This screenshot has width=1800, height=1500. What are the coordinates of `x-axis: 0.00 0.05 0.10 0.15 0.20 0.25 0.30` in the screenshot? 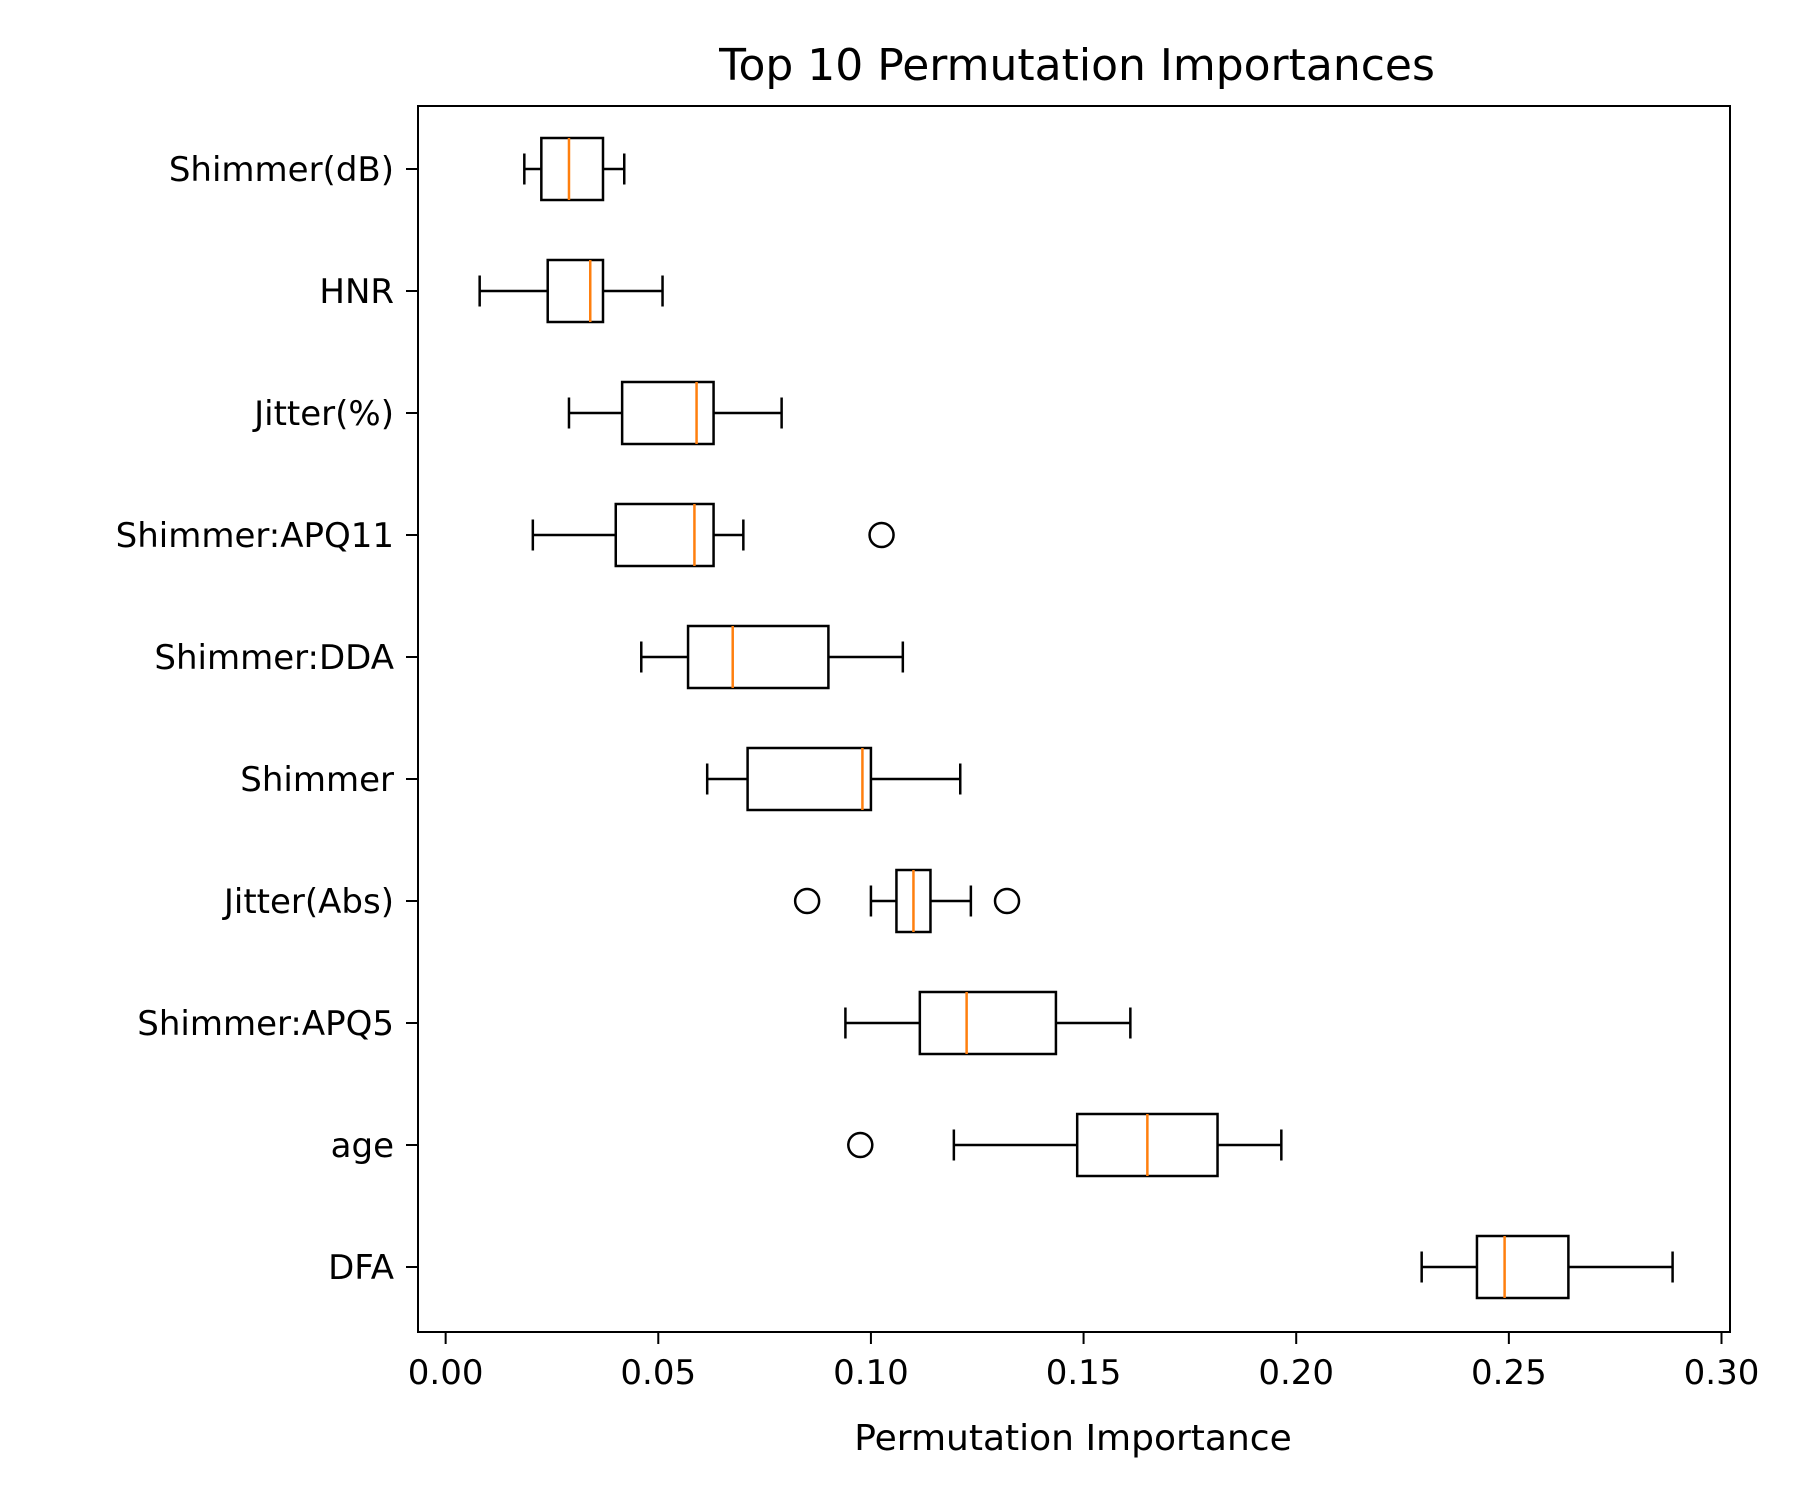 It's located at (1084, 1362).